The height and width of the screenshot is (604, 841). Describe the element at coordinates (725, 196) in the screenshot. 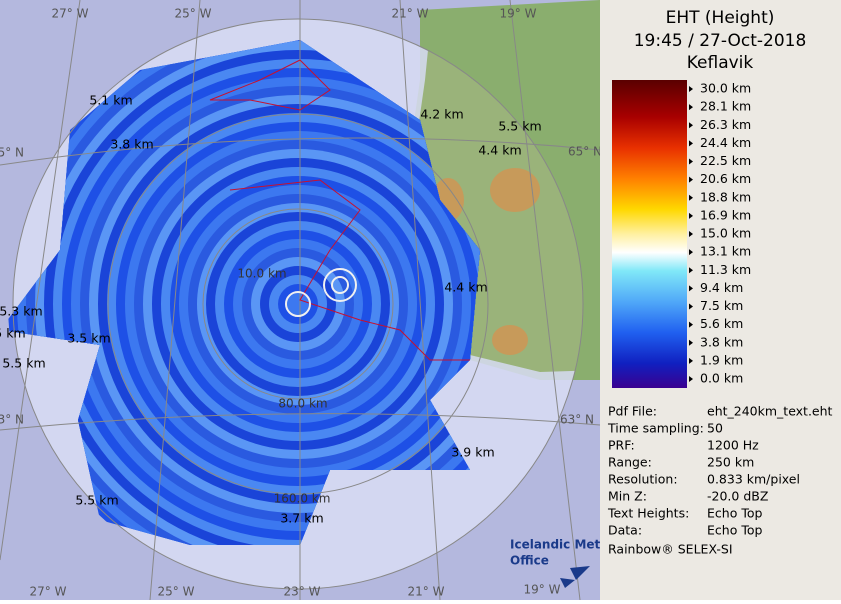

I see `legend-label: 18.8 km` at that location.